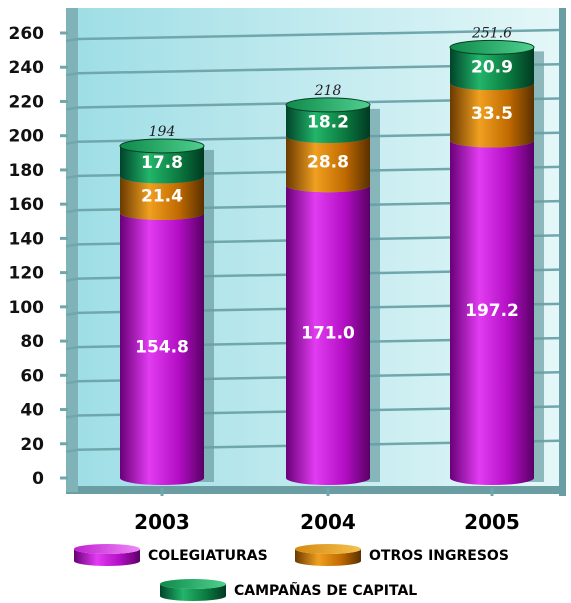 Image resolution: width=571 pixels, height=603 pixels. I want to click on x-tick-label: 2003, so click(162, 522).